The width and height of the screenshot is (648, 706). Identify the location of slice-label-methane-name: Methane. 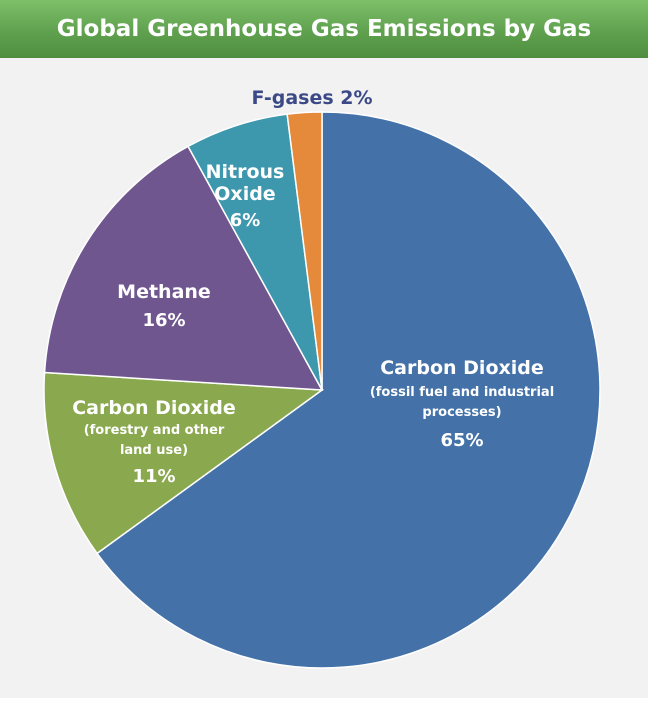
(164, 292).